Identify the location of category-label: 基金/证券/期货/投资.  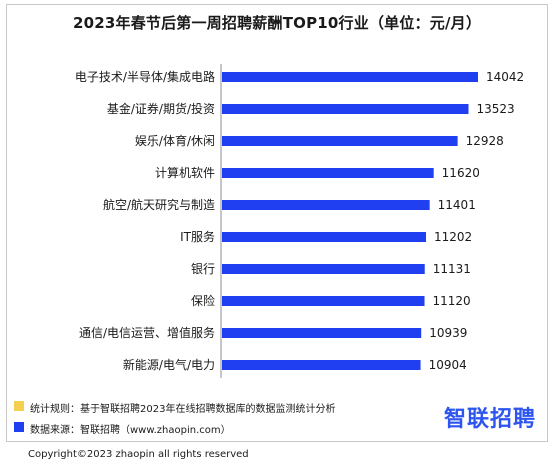
(161, 108).